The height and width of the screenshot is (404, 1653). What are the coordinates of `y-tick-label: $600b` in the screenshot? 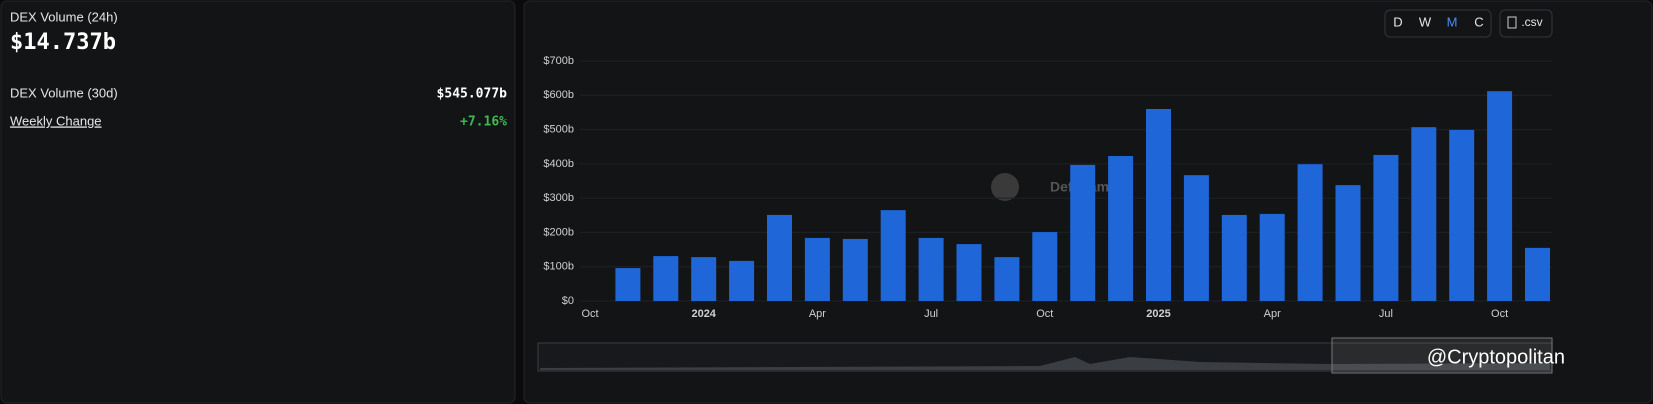 It's located at (558, 95).